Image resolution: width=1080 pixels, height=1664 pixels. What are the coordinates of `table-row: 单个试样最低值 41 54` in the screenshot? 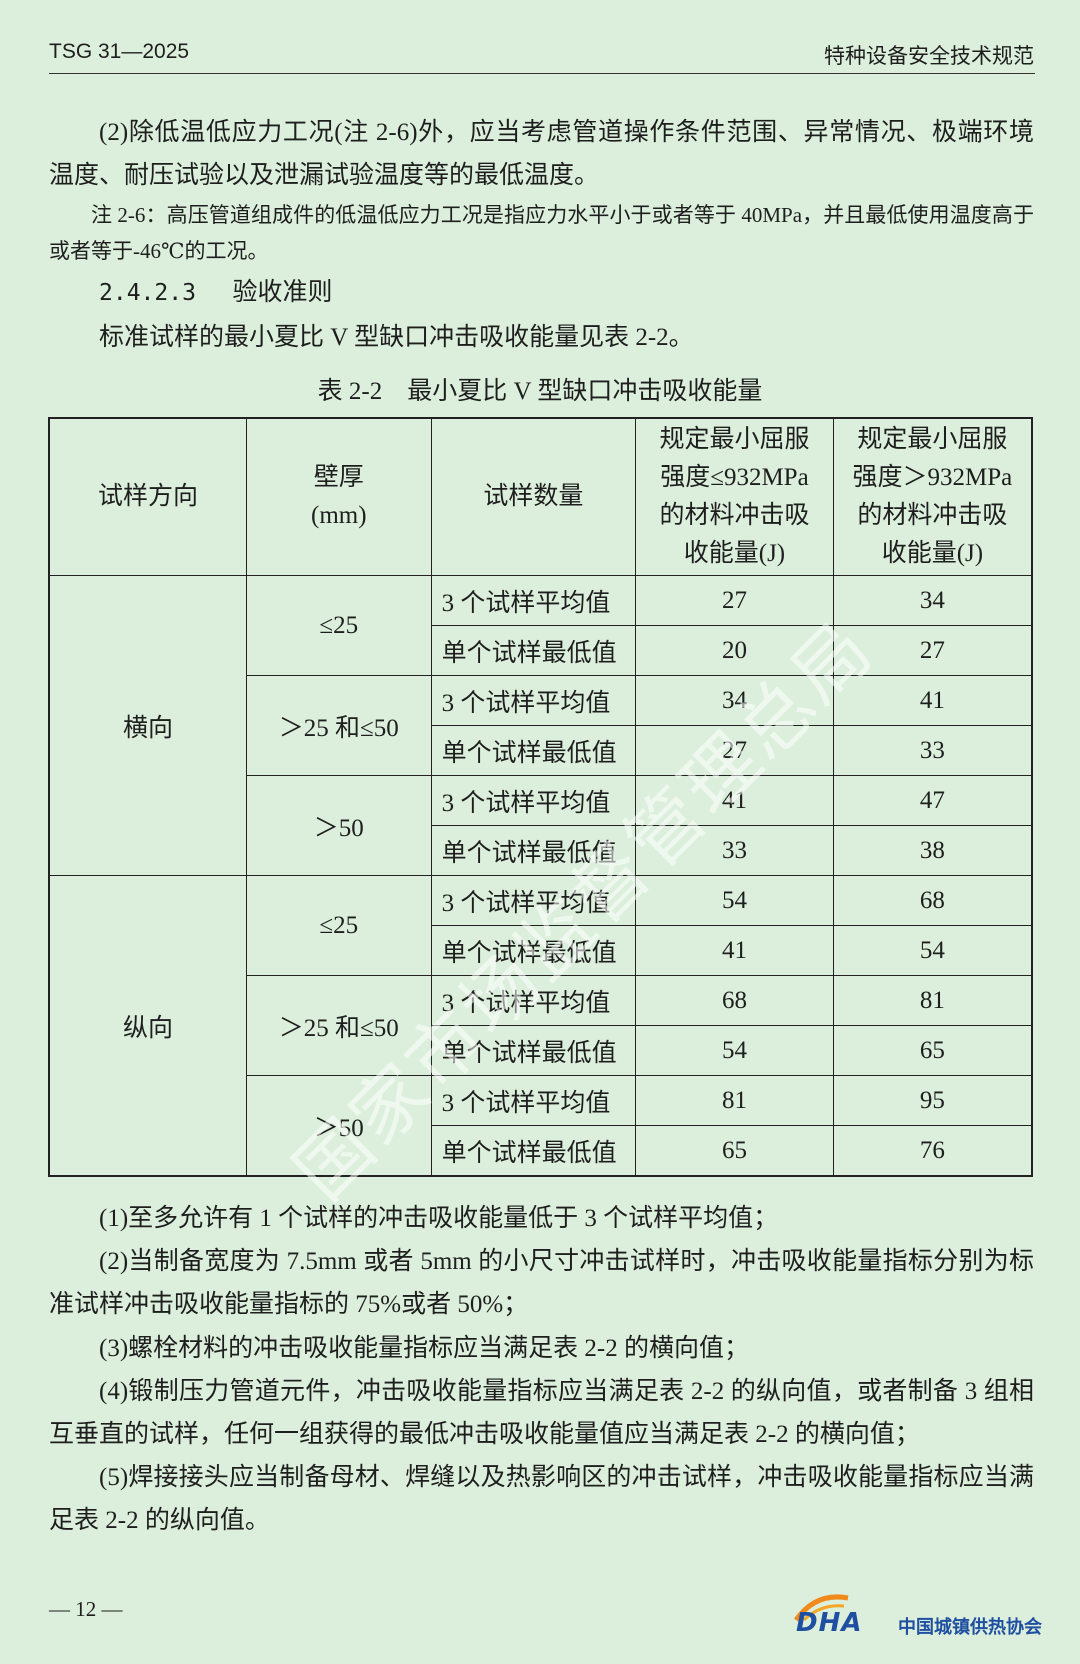 It's located at (541, 950).